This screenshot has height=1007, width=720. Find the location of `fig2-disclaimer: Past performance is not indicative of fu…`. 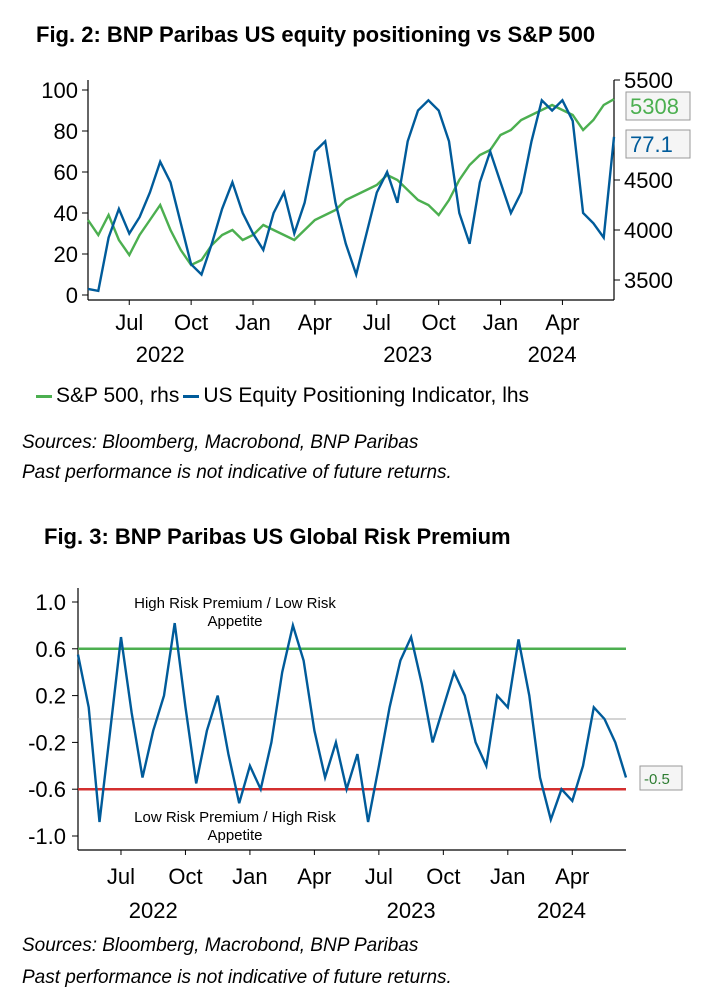

fig2-disclaimer: Past performance is not indicative of fu… is located at coordinates (237, 472).